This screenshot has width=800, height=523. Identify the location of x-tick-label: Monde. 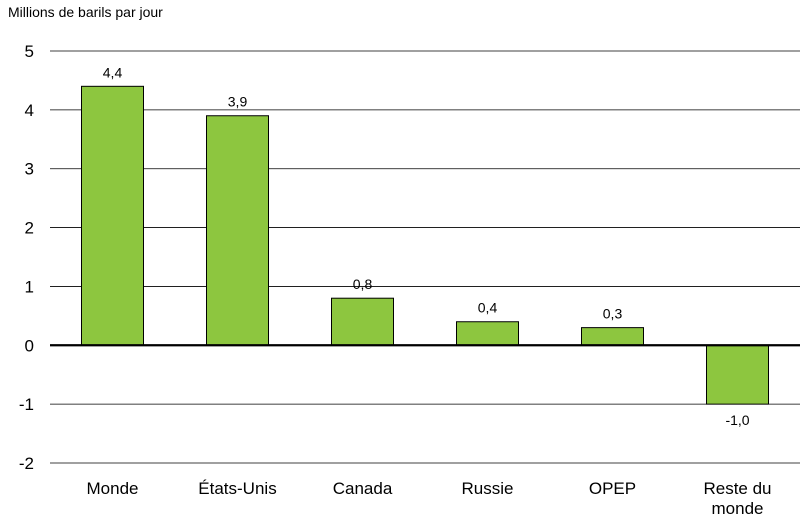
(113, 488).